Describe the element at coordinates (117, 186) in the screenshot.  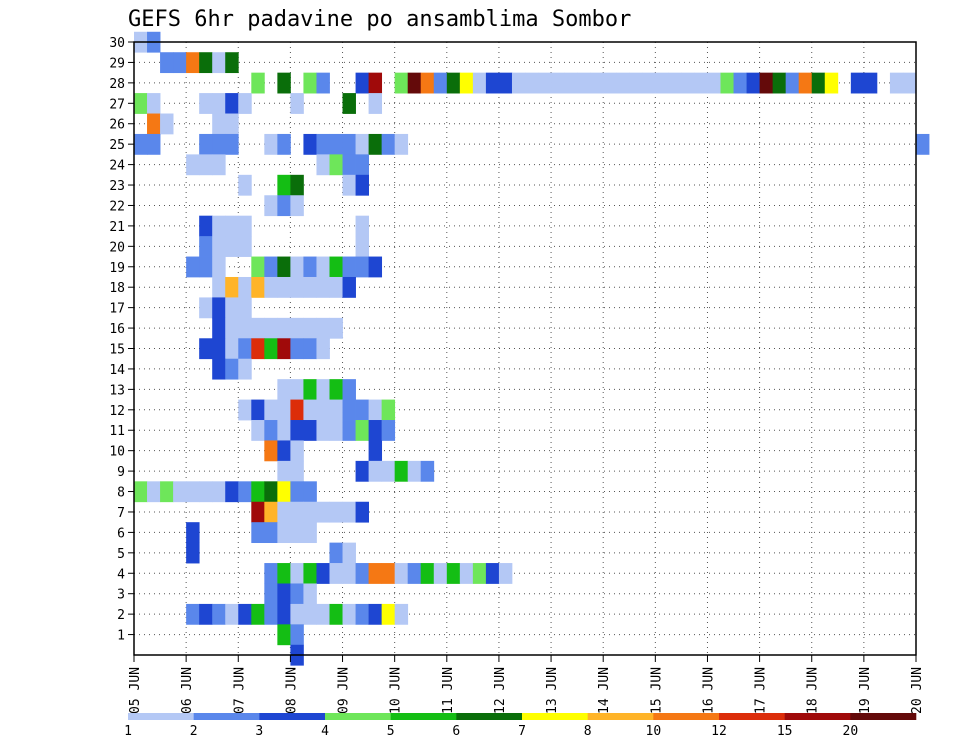
I see `y-tick-label: 23` at that location.